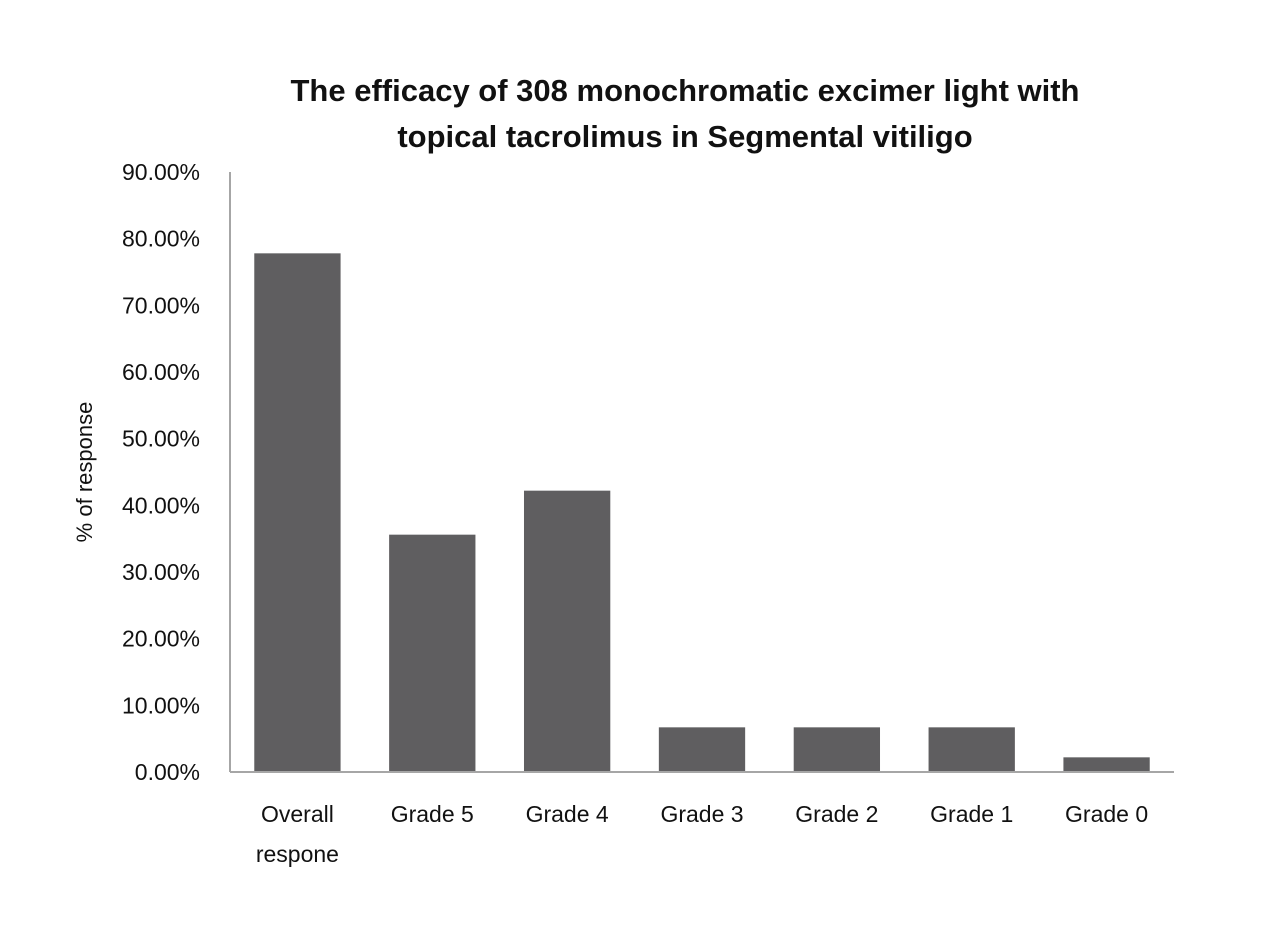 The width and height of the screenshot is (1275, 932). Describe the element at coordinates (567, 814) in the screenshot. I see `x-tick-label: Grade 4` at that location.